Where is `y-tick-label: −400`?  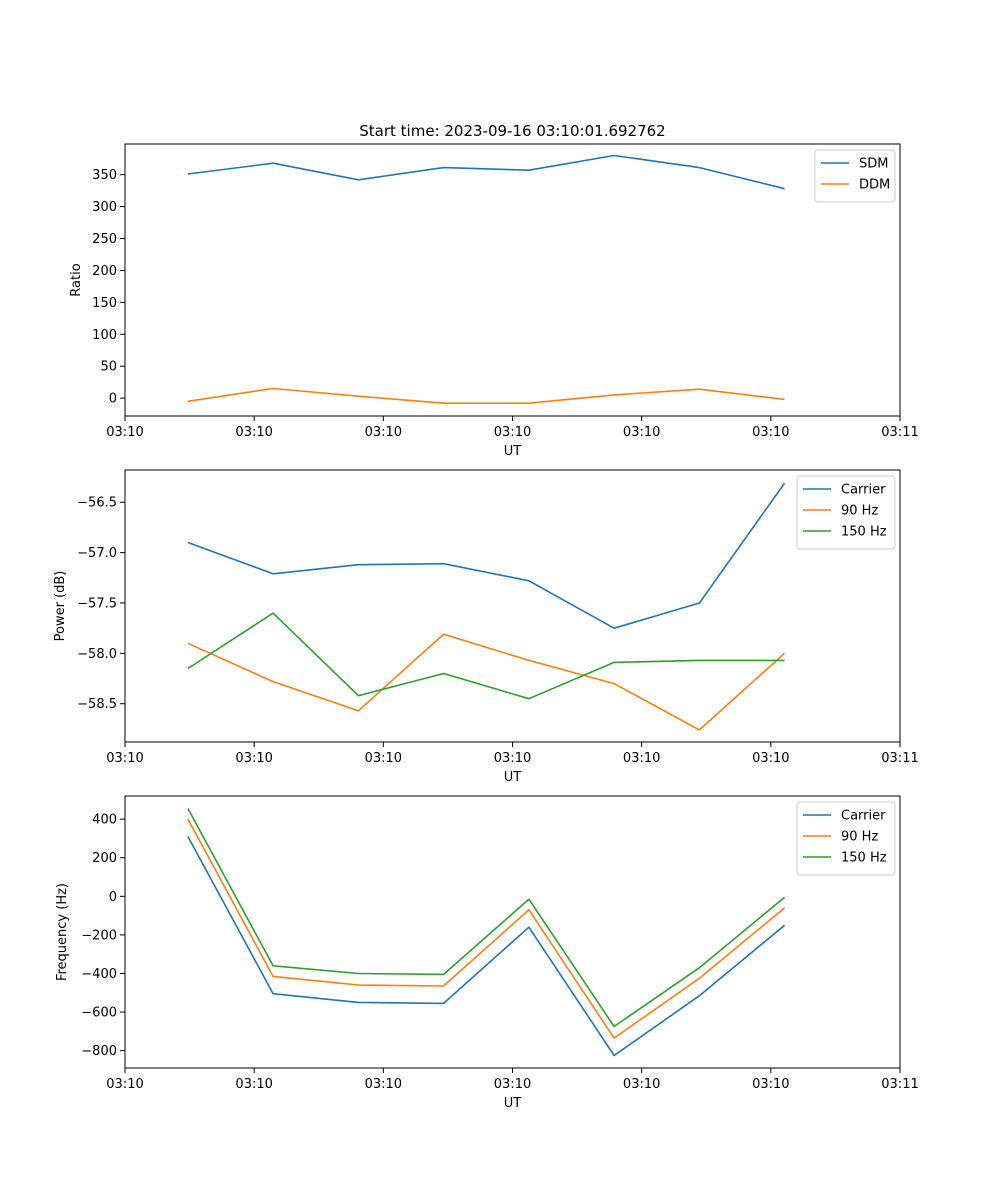
y-tick-label: −400 is located at coordinates (99, 974).